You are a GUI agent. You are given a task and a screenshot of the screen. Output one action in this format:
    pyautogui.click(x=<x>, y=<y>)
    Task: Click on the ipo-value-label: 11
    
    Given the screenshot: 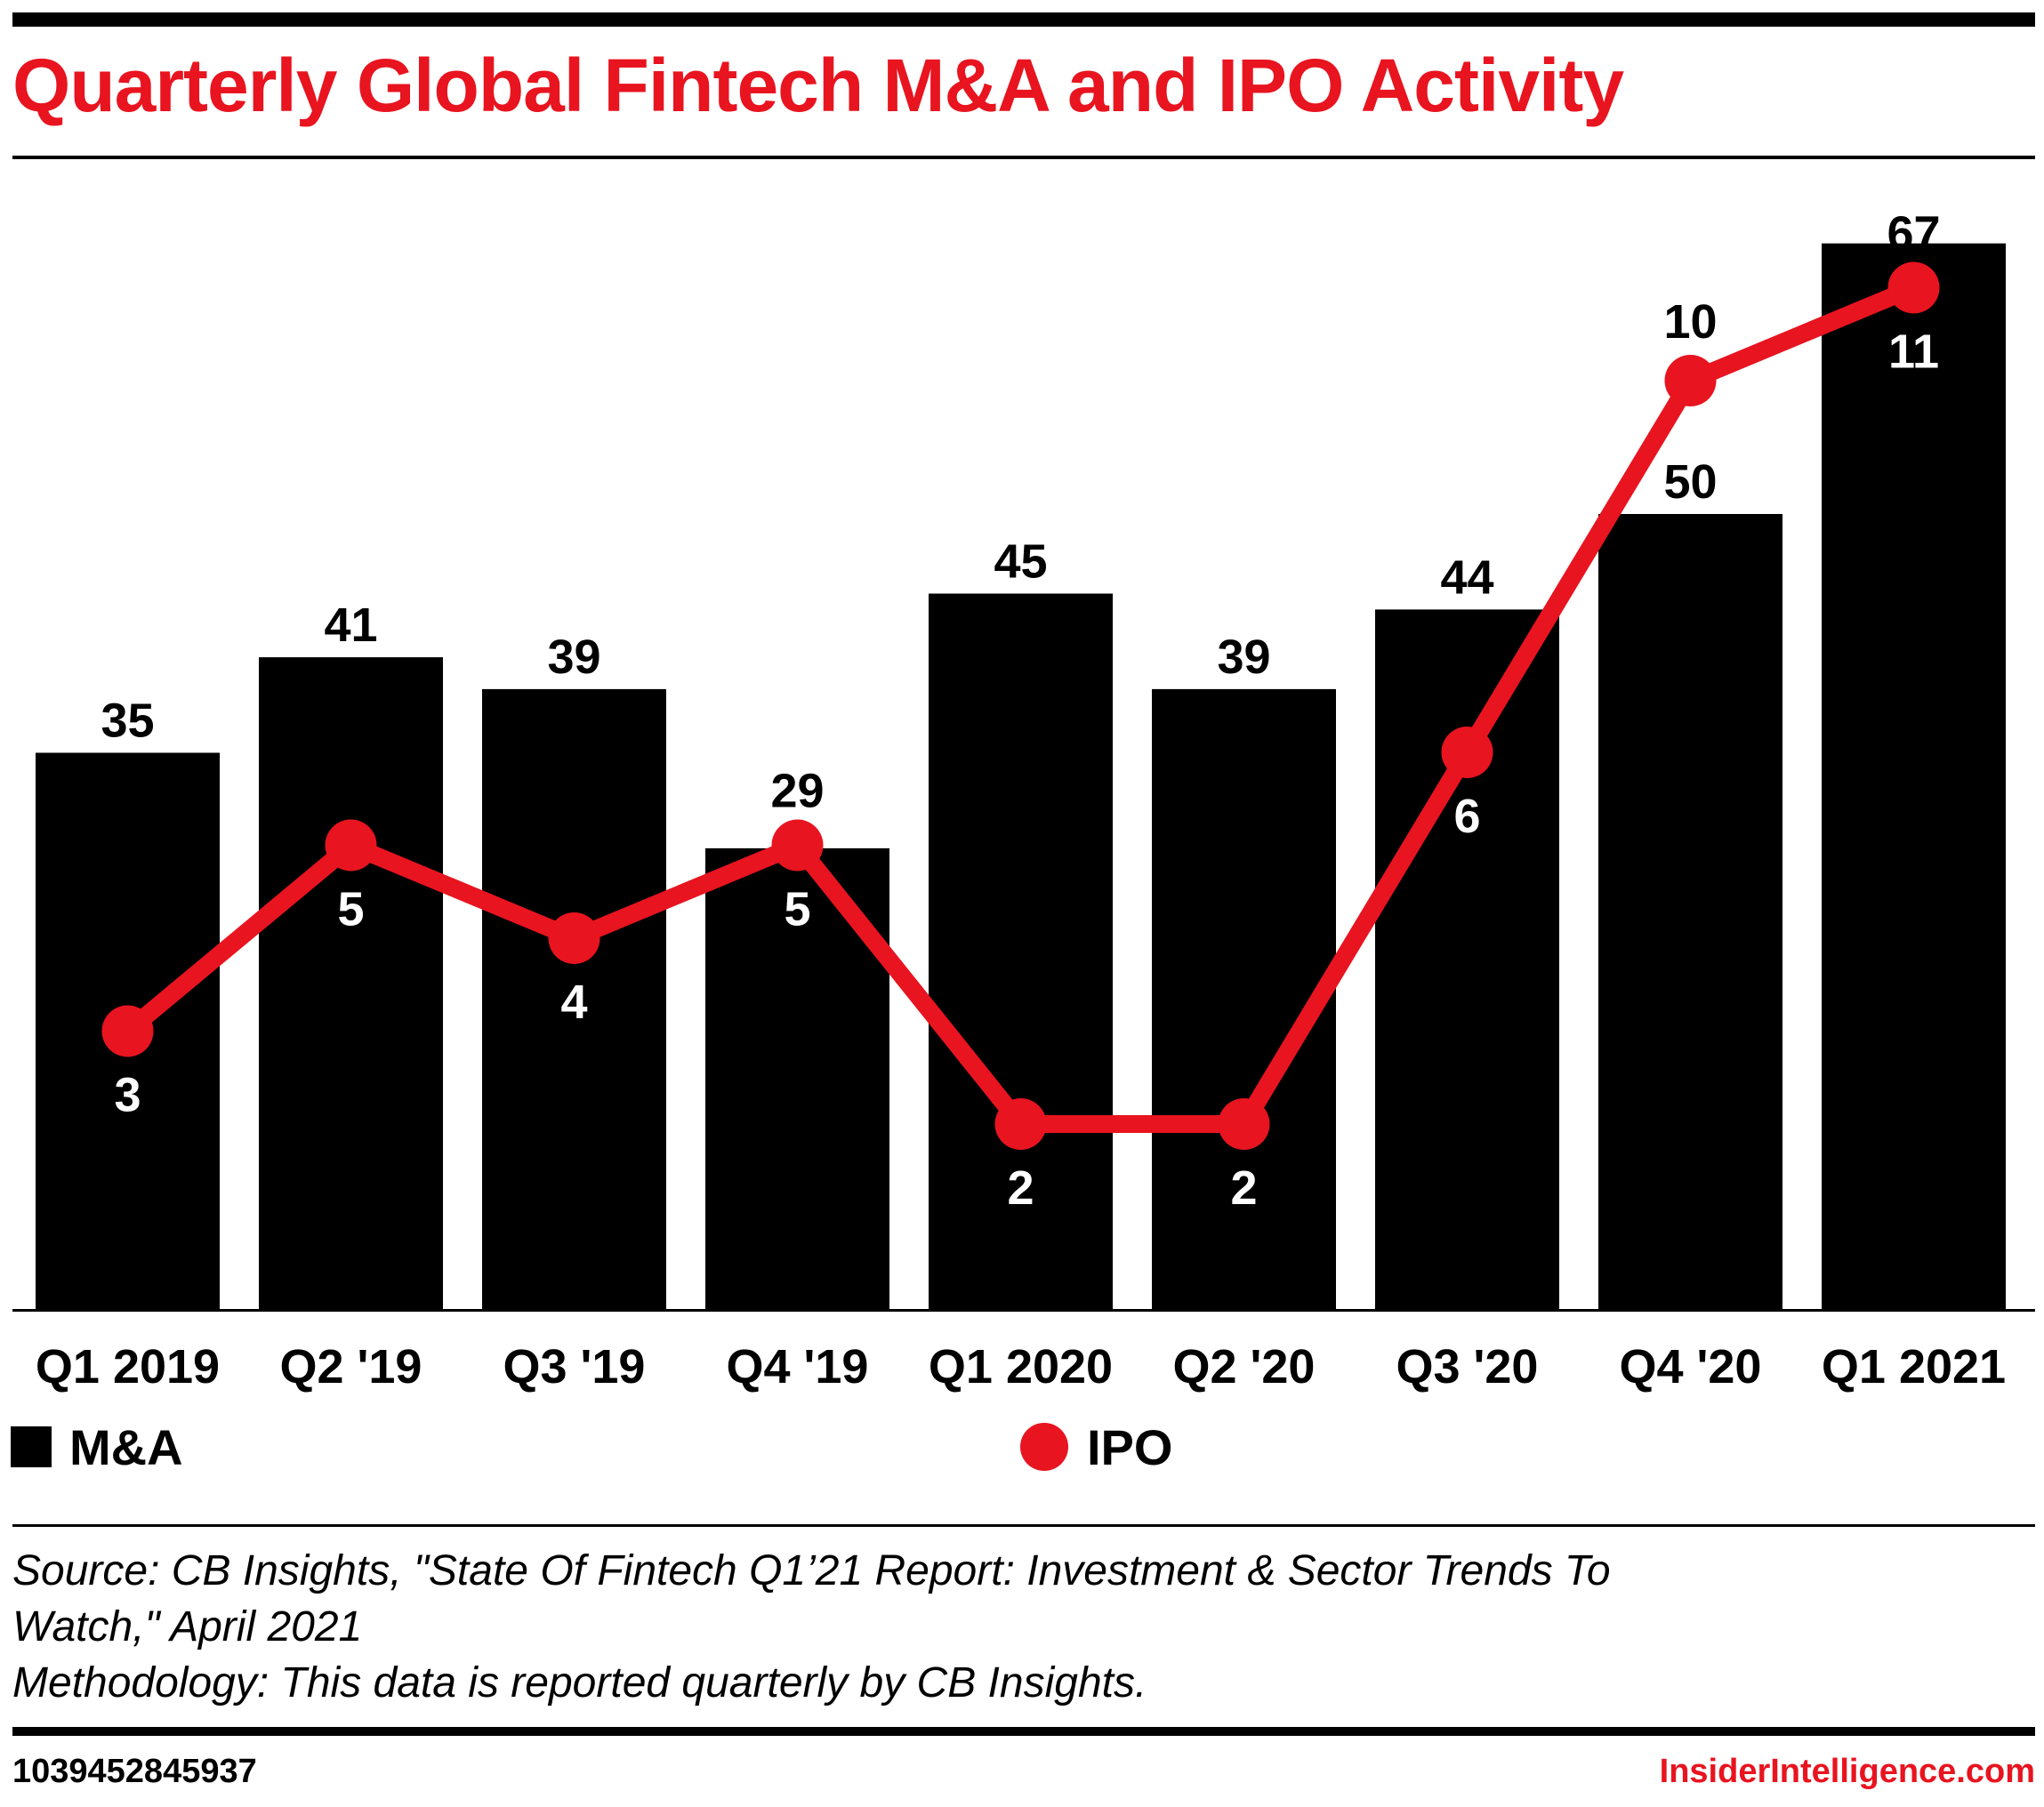 What is the action you would take?
    pyautogui.click(x=1913, y=352)
    